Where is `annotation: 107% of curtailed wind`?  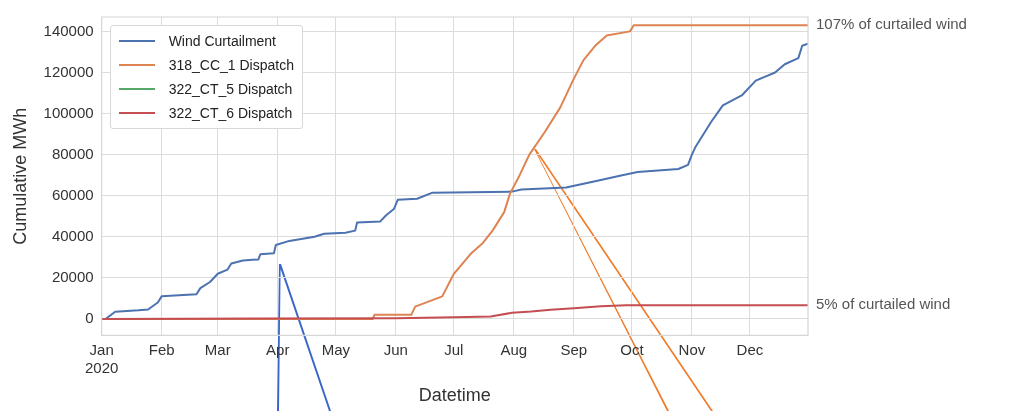
annotation: 107% of curtailed wind is located at coordinates (891, 24).